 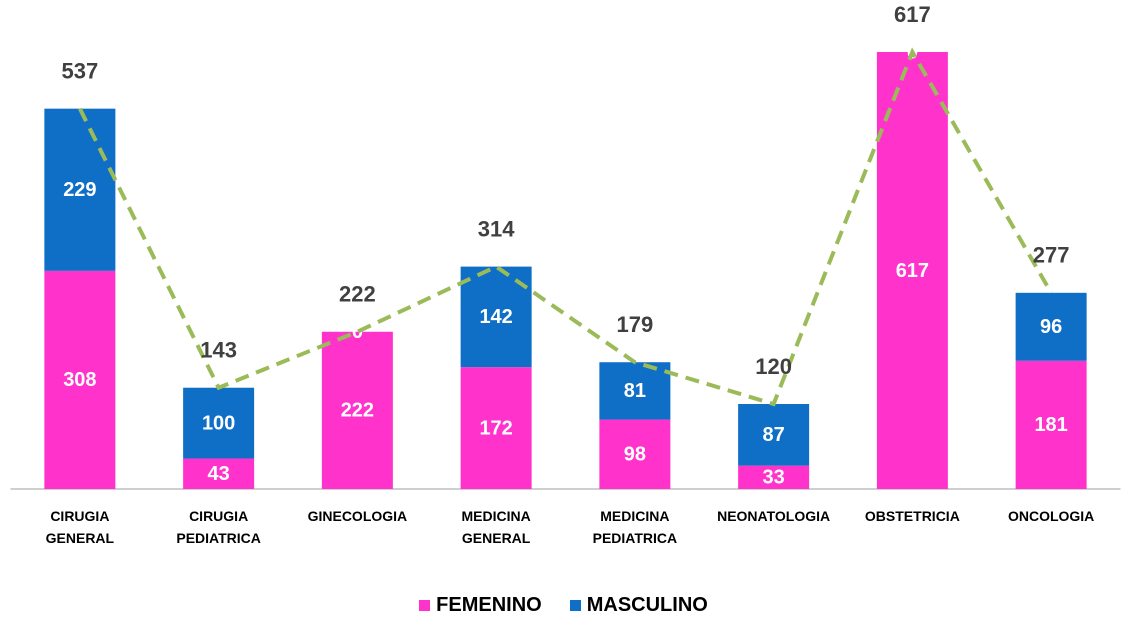 What do you see at coordinates (496, 527) in the screenshot?
I see `x-tick-label: MEDICINA GENERAL` at bounding box center [496, 527].